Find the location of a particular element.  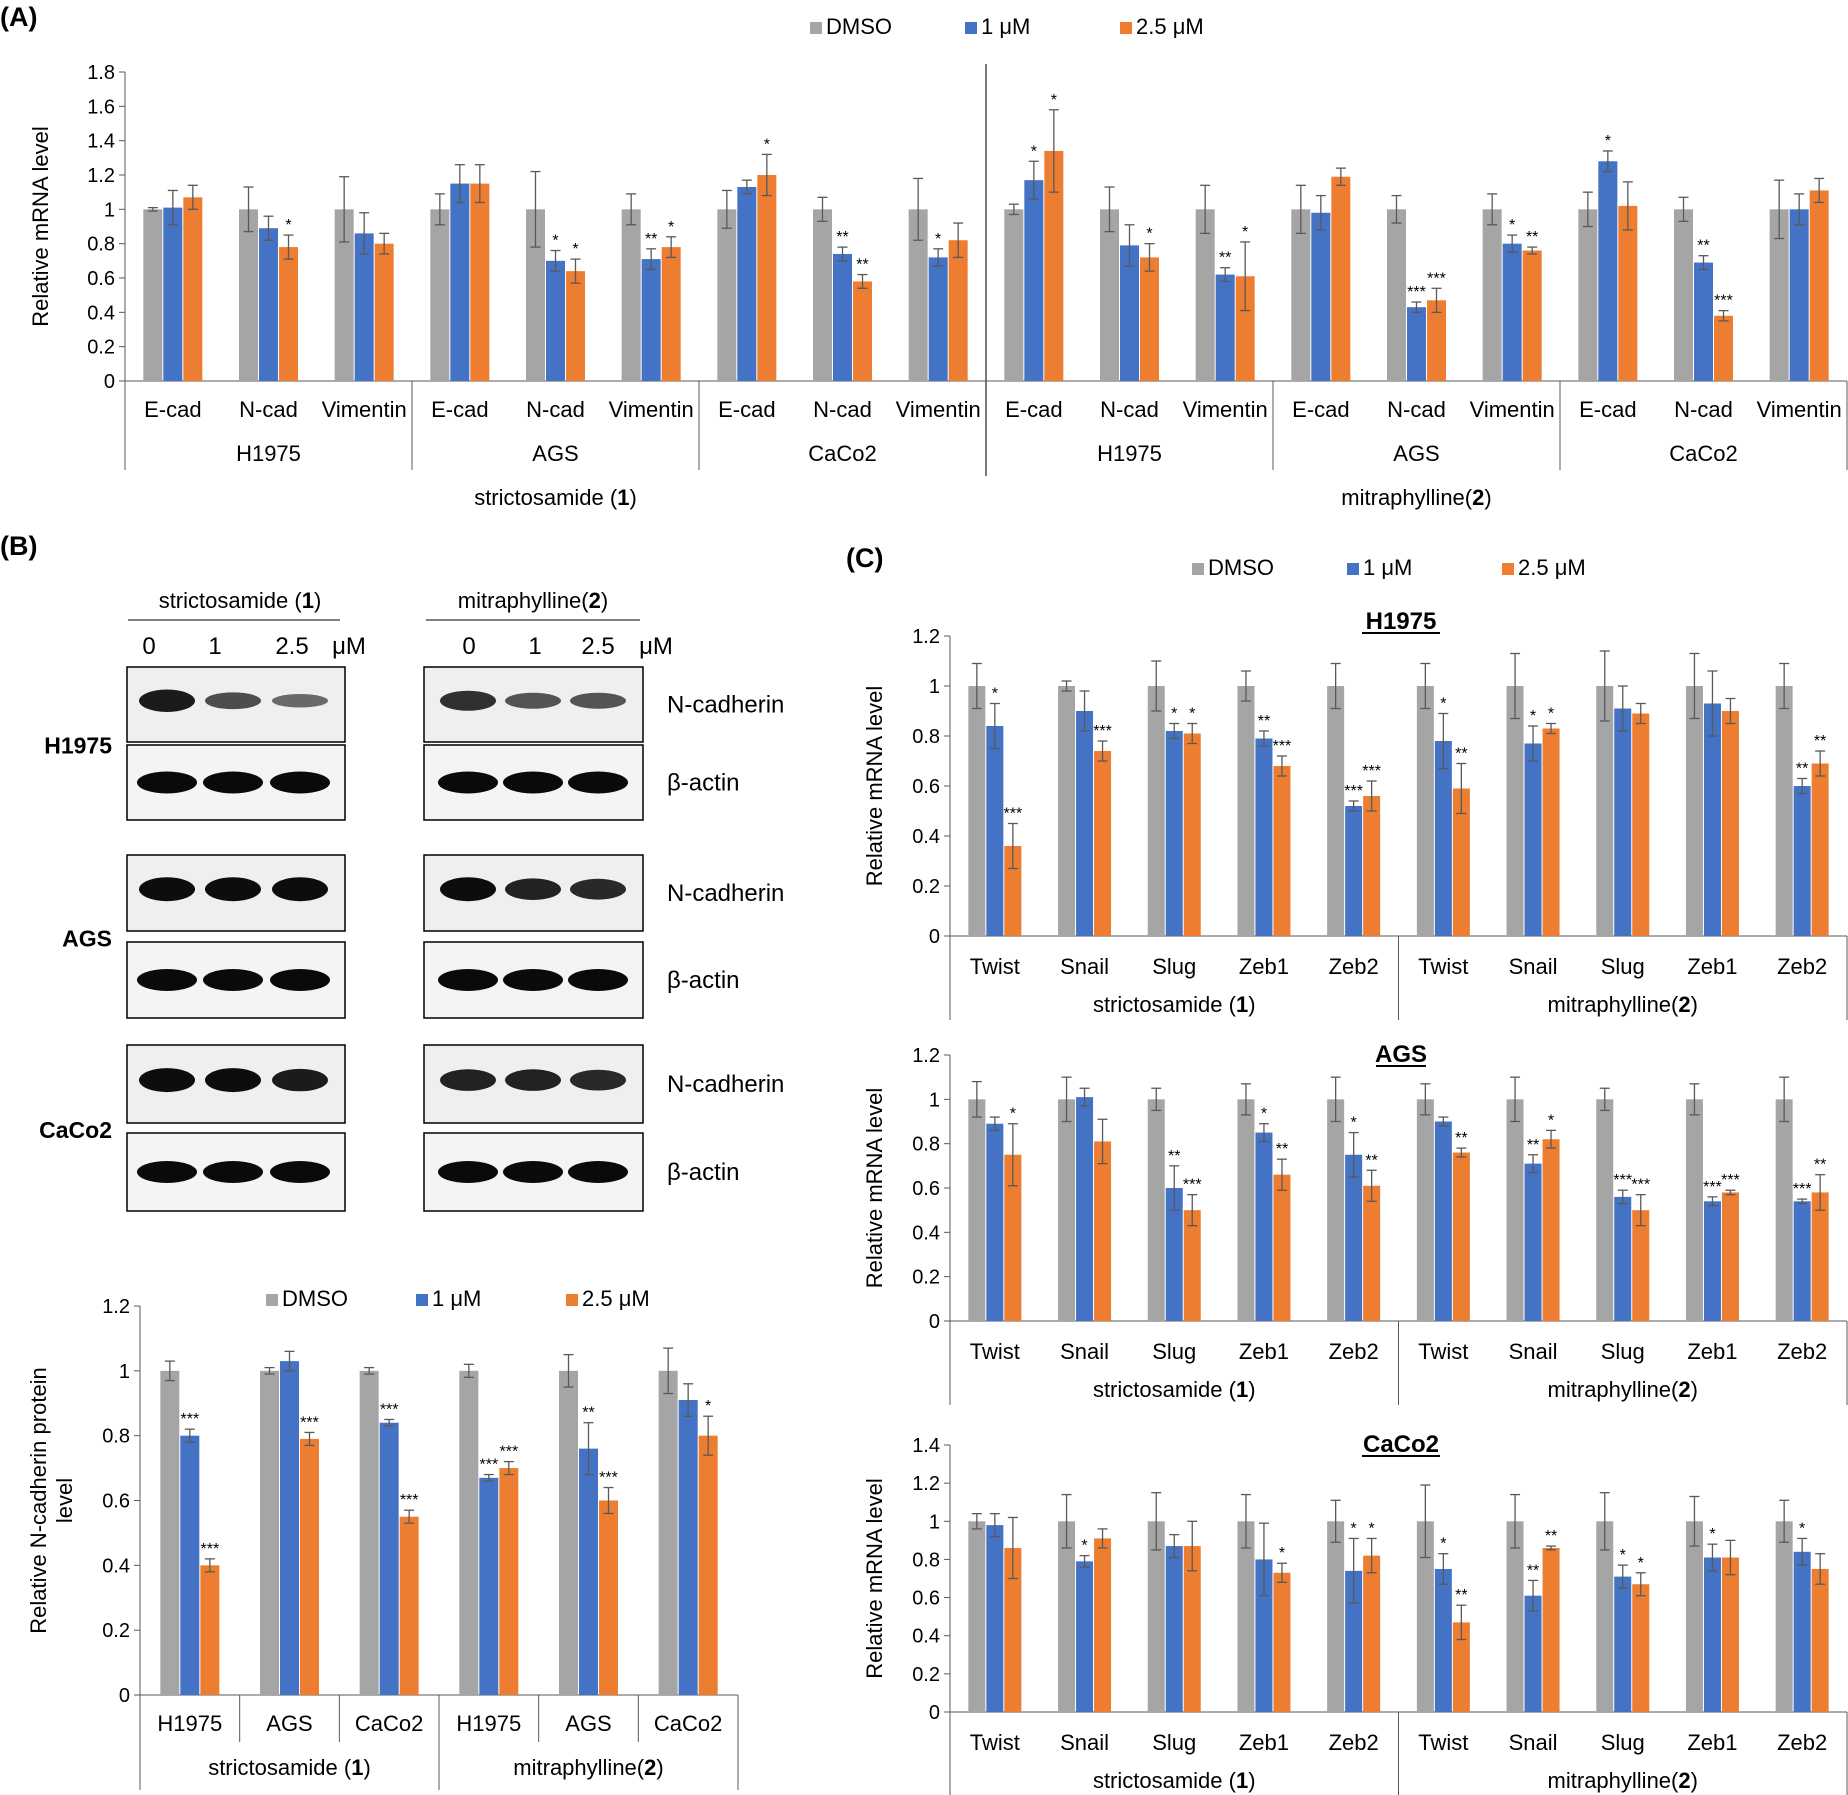

chart-A-compound-label: mitraphylline(2) is located at coordinates (1416, 497).